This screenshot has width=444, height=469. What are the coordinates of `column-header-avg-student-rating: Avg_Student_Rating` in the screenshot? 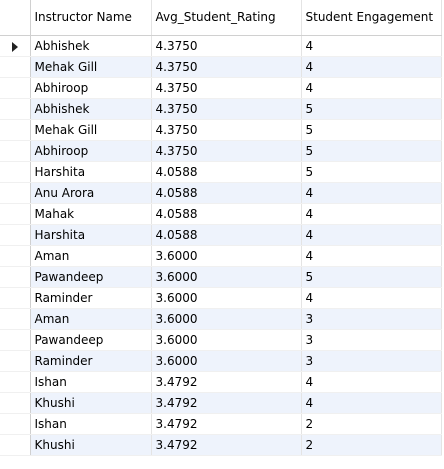 It's located at (226, 18).